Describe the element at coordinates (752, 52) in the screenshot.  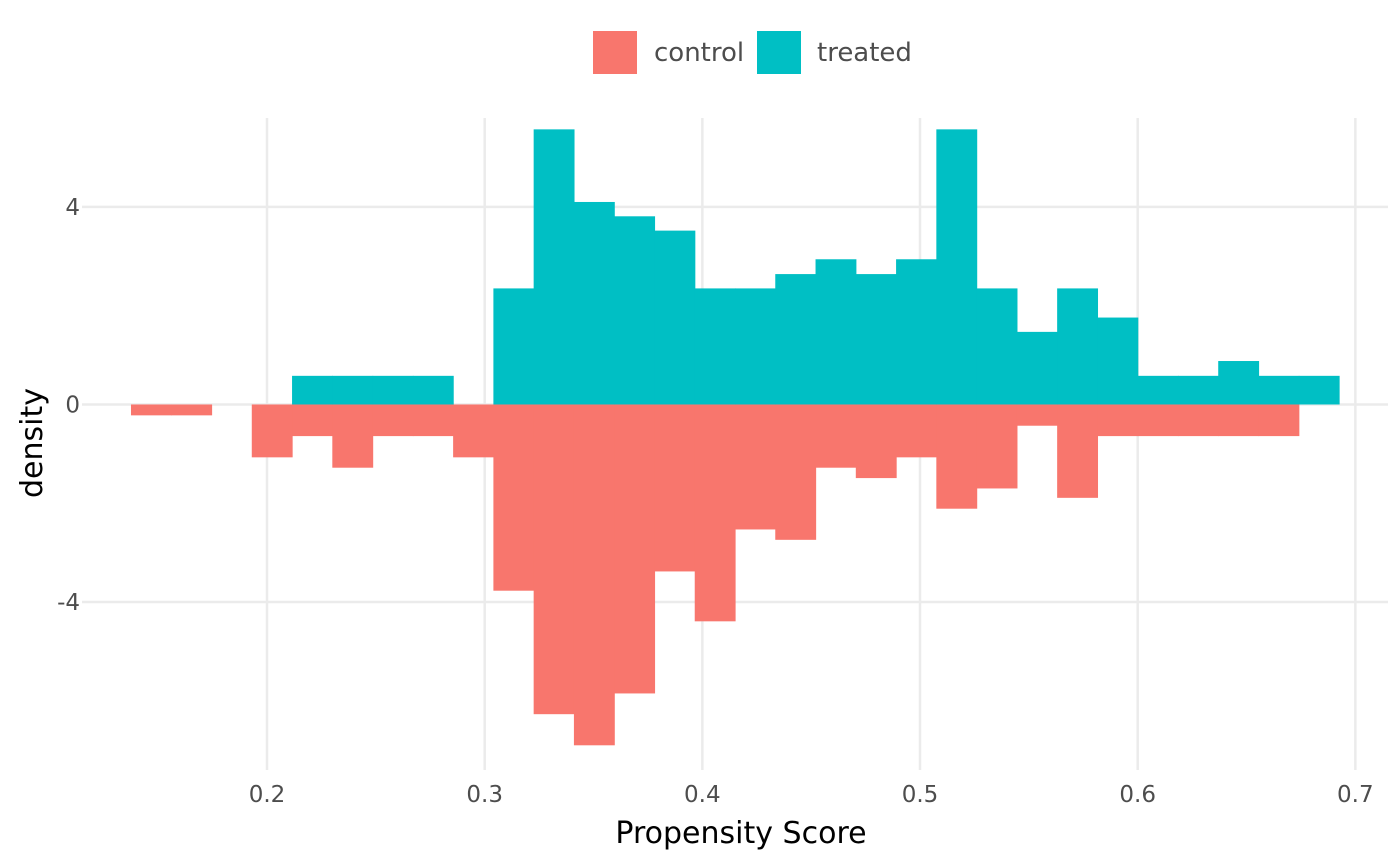
I see `legend: control treated` at that location.